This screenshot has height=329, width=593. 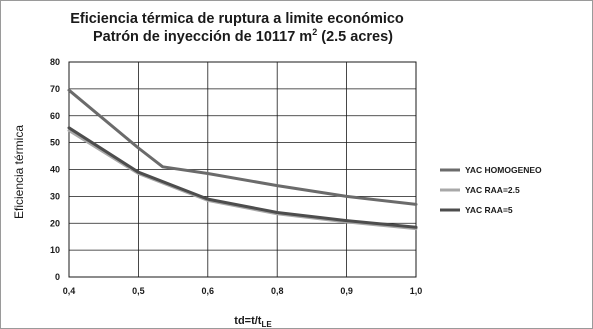 I want to click on x-tick-label: 0,8, so click(x=277, y=291).